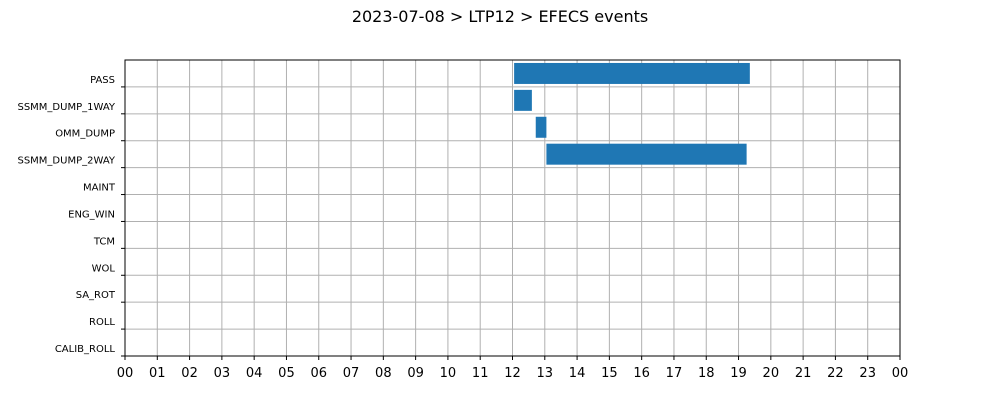  I want to click on bar-pass, so click(632, 73).